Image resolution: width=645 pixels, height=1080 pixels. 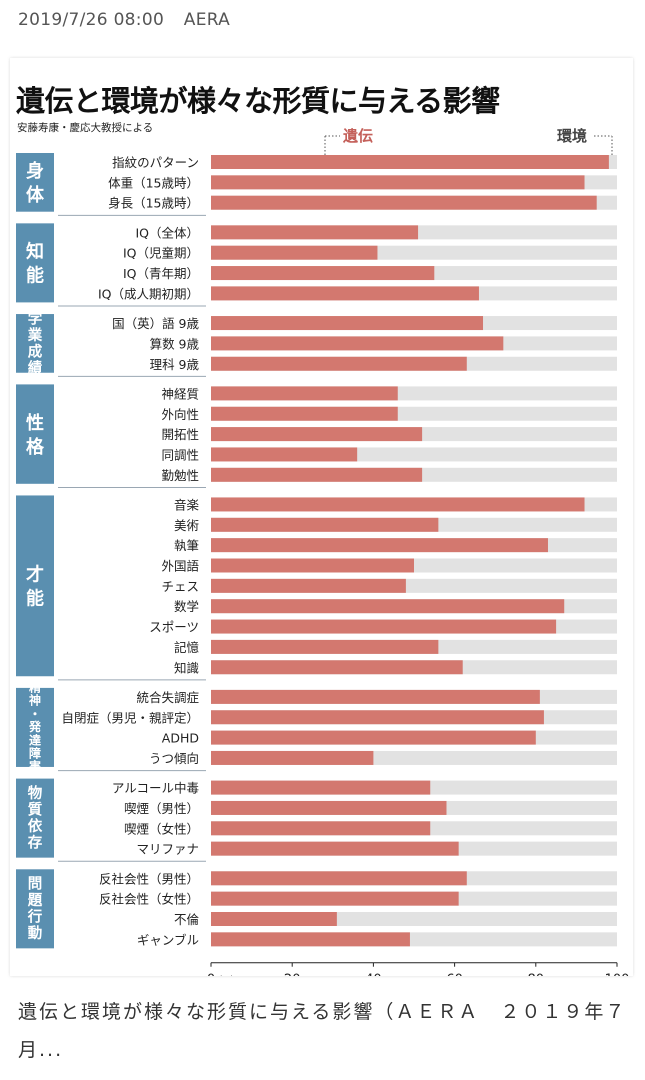 What do you see at coordinates (149, 878) in the screenshot?
I see `row-label: 反社会性（男性）` at bounding box center [149, 878].